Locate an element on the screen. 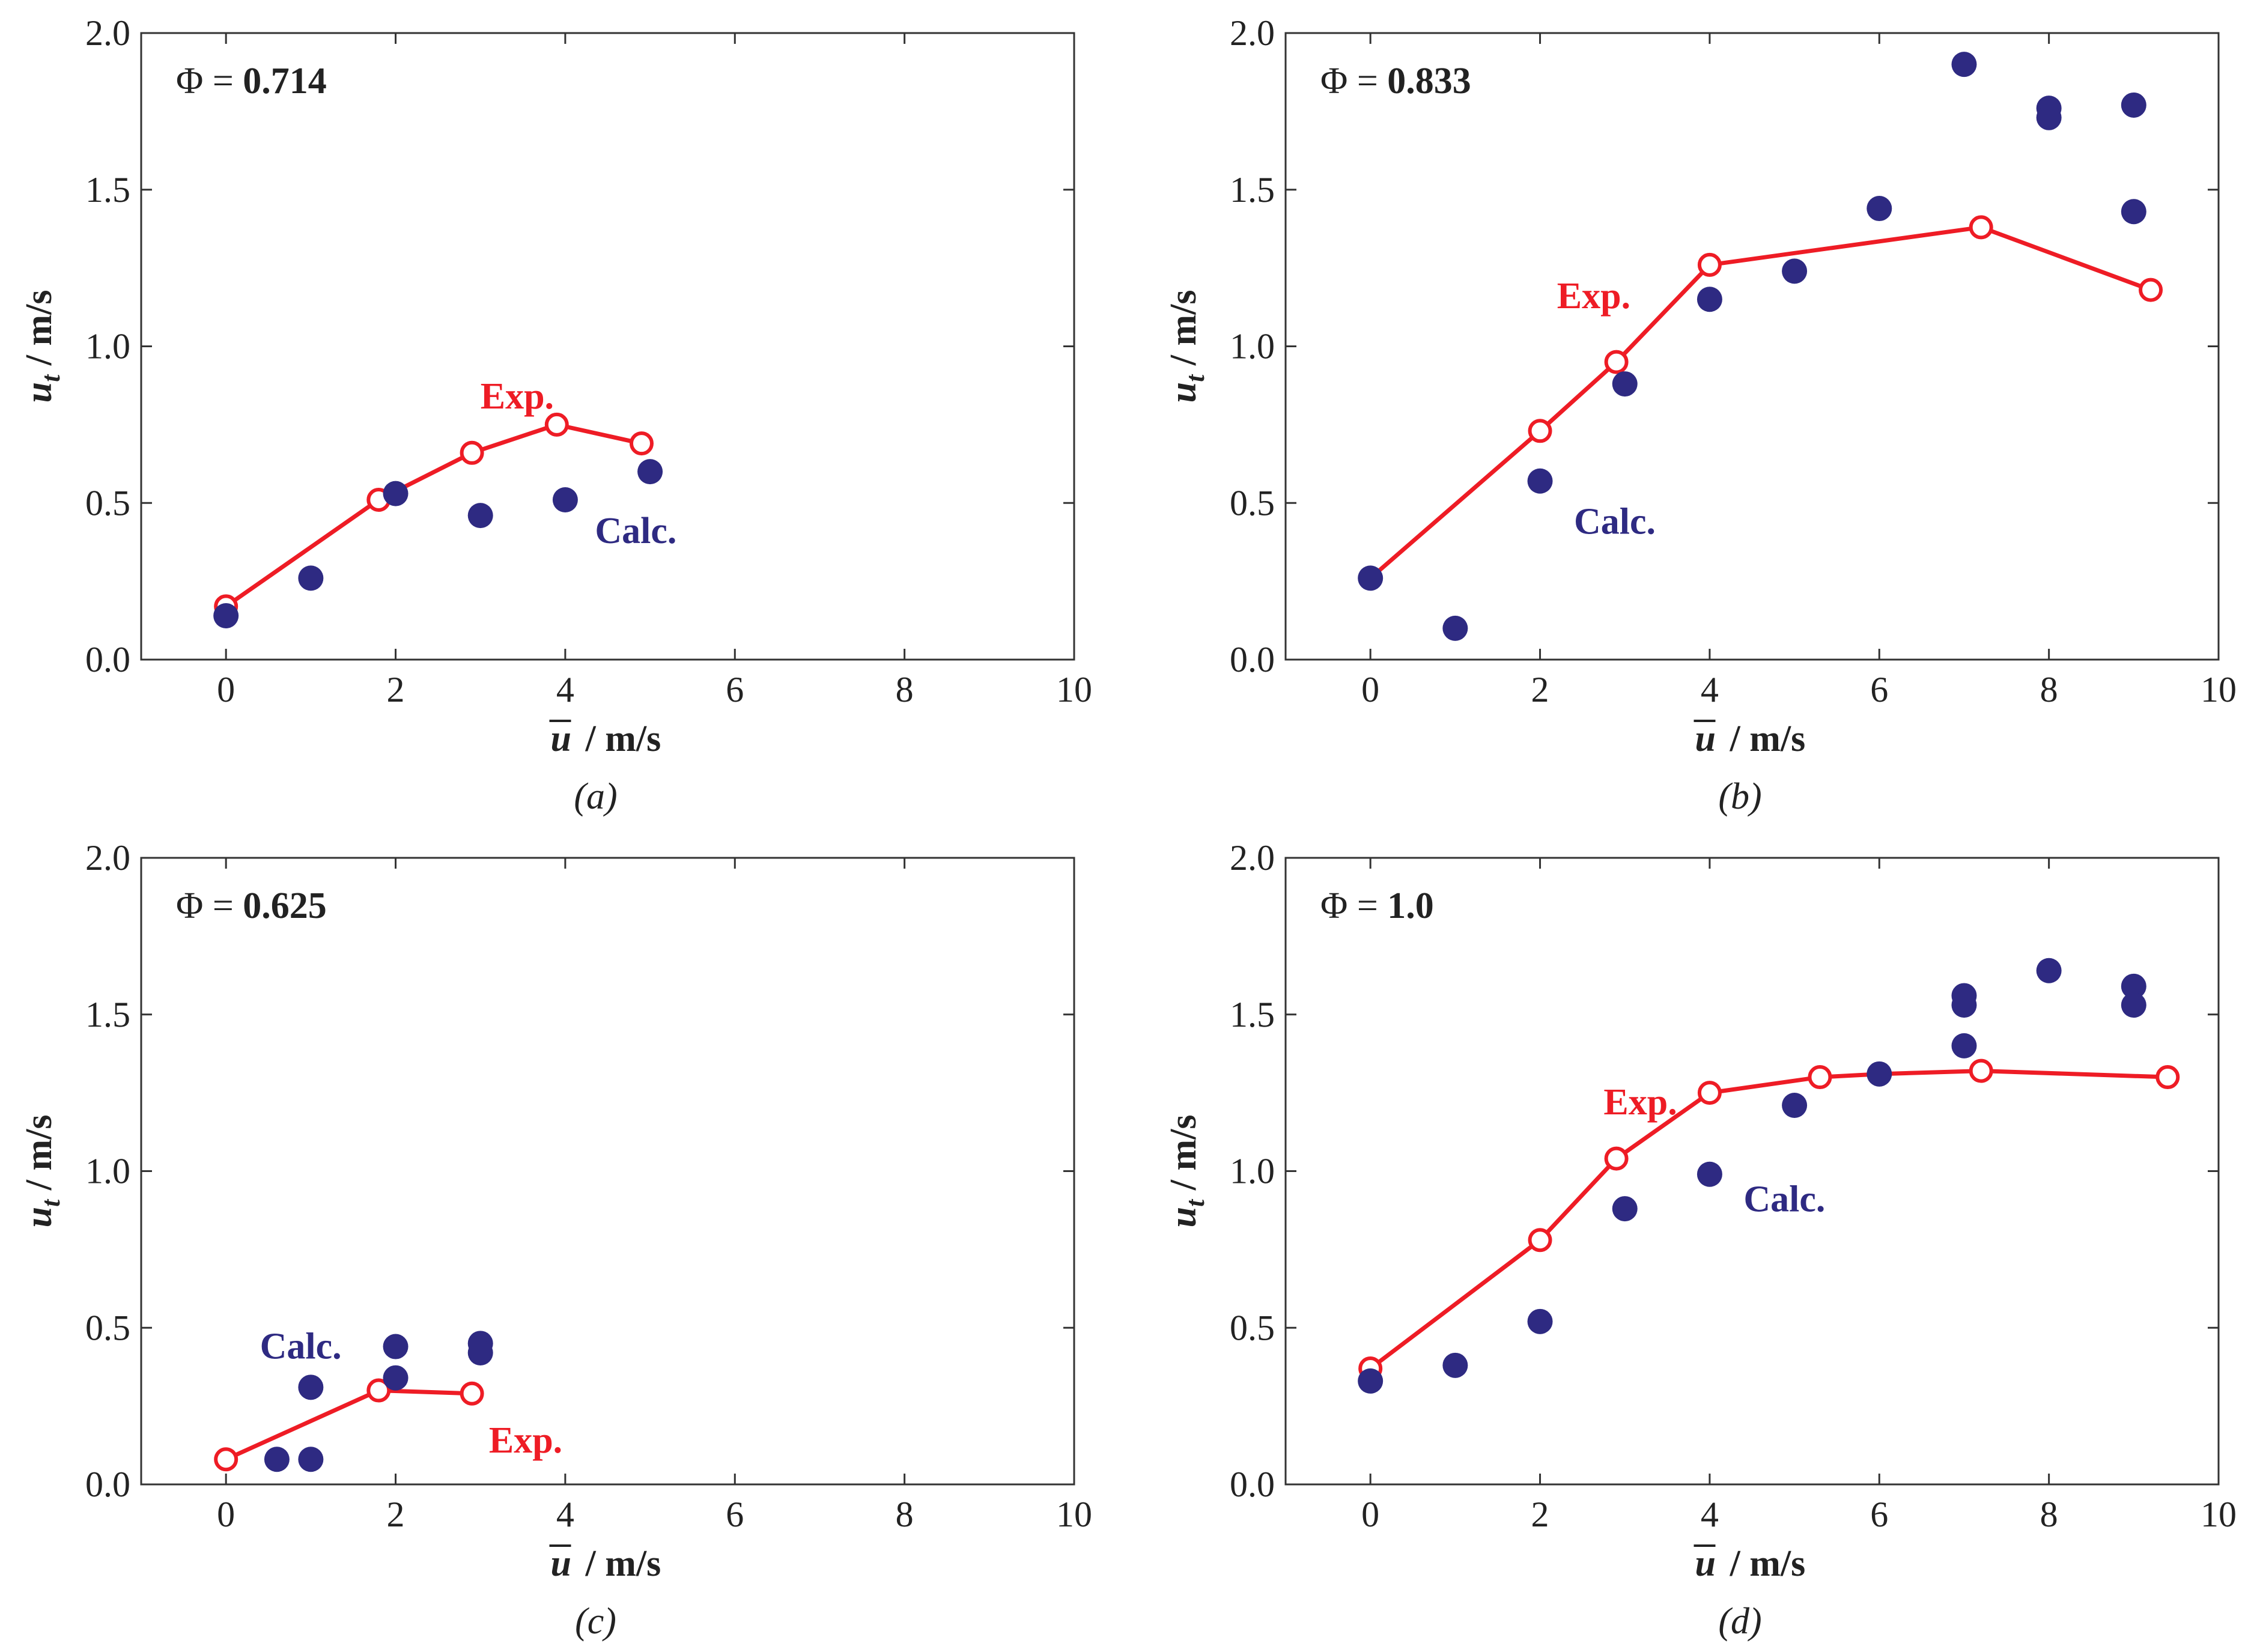 The height and width of the screenshot is (1652, 2257). phi-value: 0.833 is located at coordinates (1429, 81).